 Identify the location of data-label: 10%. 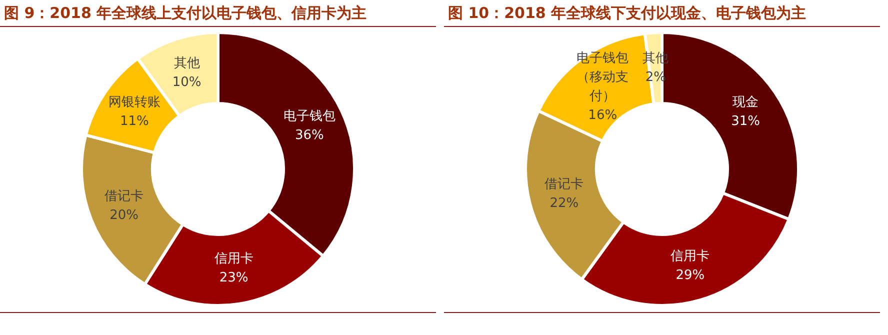
(187, 82).